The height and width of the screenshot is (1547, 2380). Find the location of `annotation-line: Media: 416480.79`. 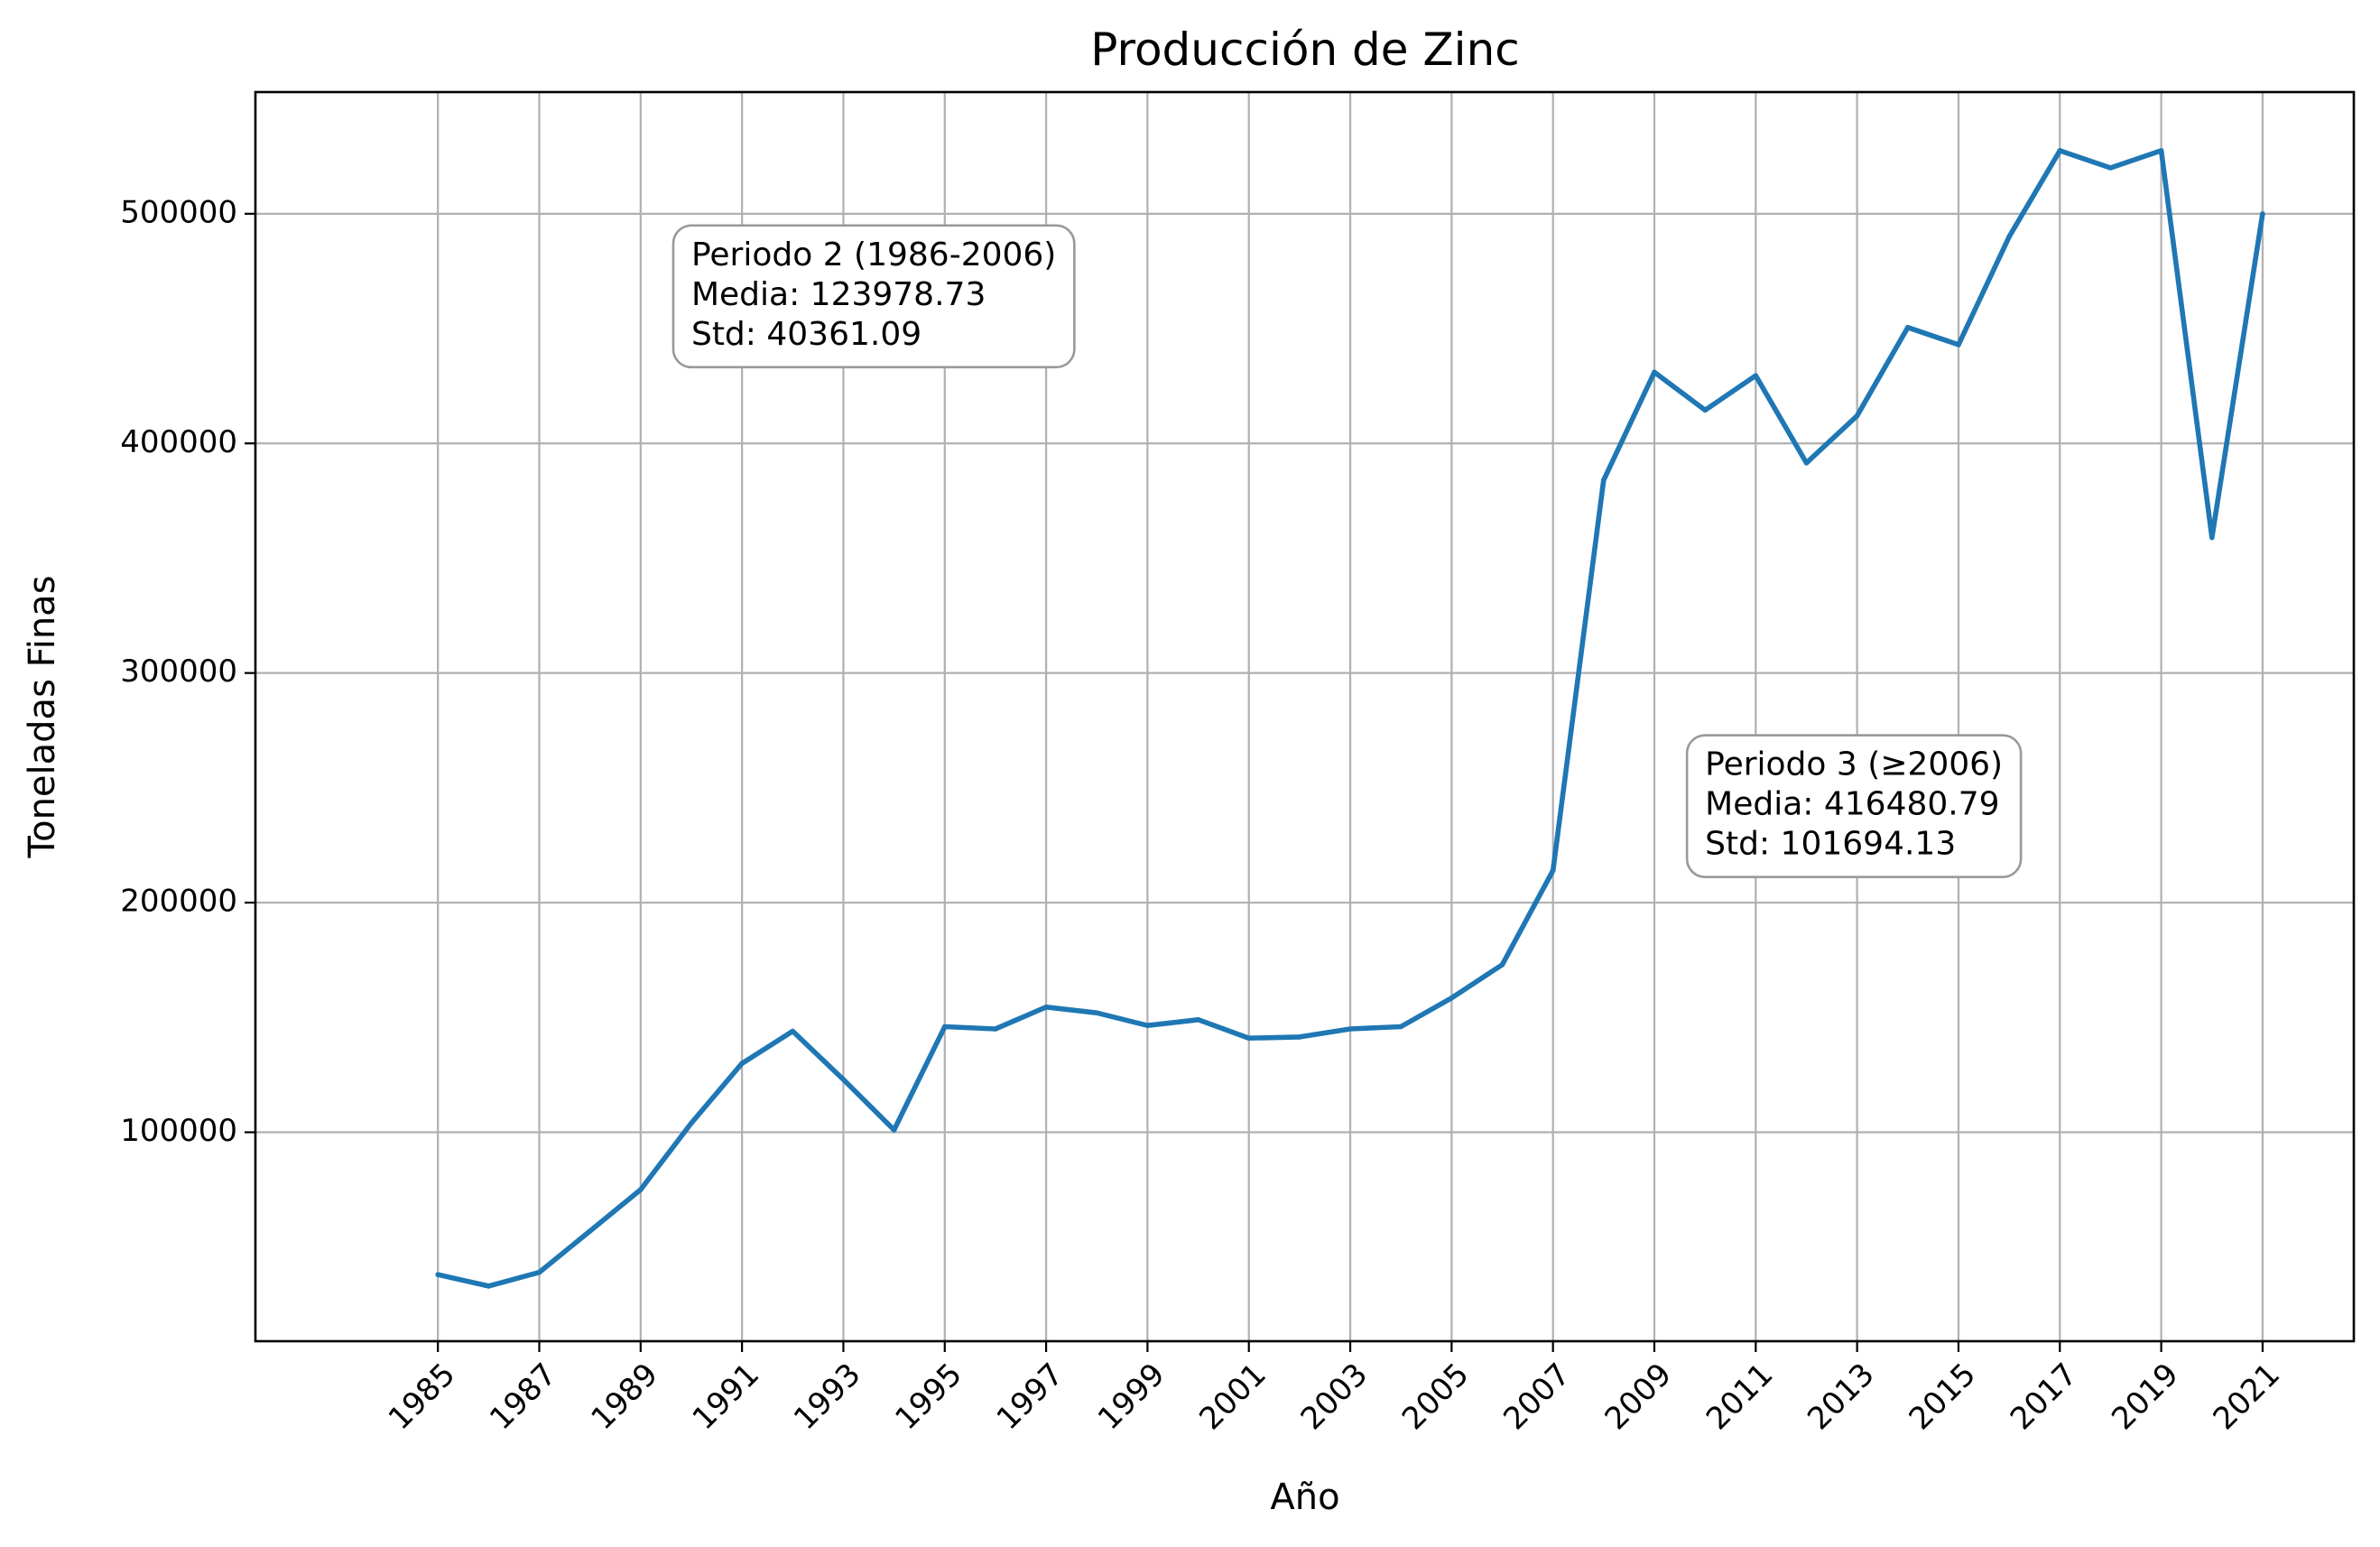

annotation-line: Media: 416480.79 is located at coordinates (1852, 805).